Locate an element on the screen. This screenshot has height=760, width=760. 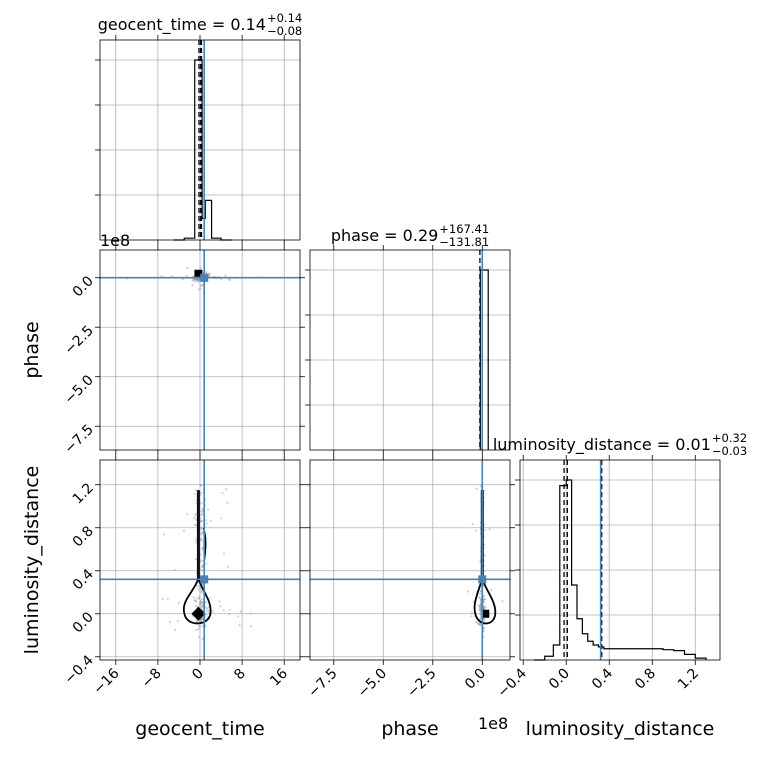
x-tick-label: 0 is located at coordinates (198, 675).